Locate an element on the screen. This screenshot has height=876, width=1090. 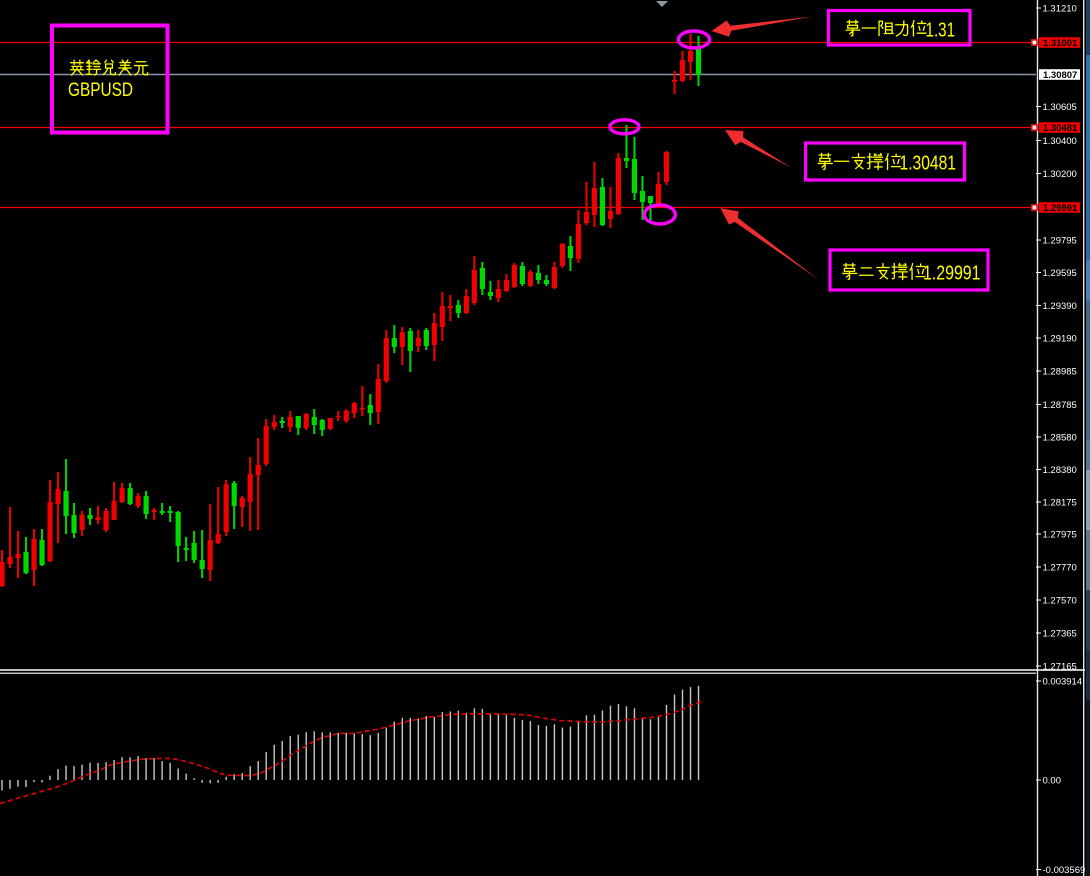
svg-text: 1.28175 is located at coordinates (1060, 502).